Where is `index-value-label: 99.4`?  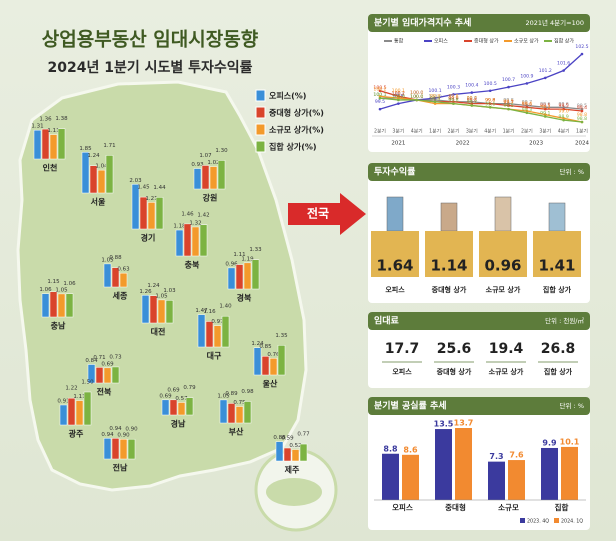
index-value-label: 99.4 is located at coordinates (582, 108).